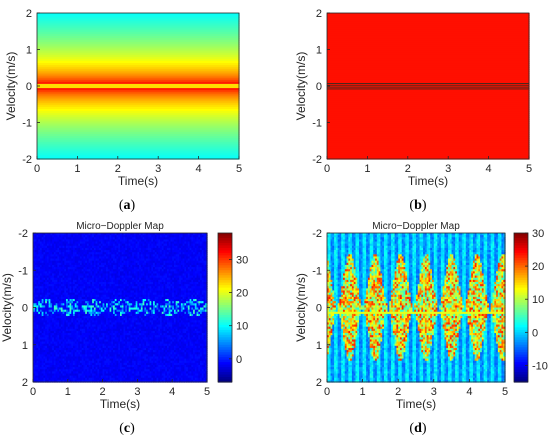  I want to click on panel-caption: (b), so click(417, 205).